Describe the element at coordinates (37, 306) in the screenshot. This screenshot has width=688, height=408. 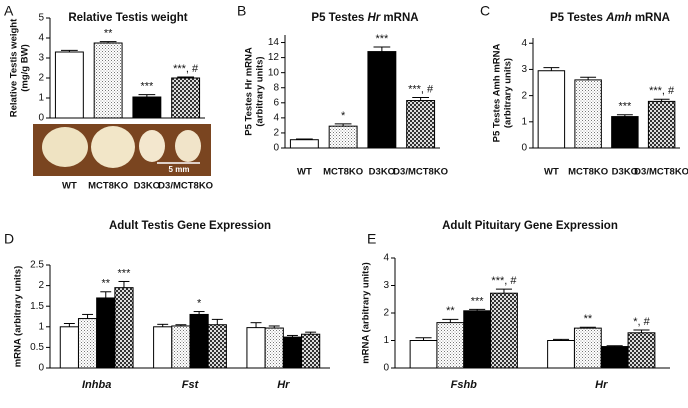
I see `y-tick-label: 1.5` at that location.